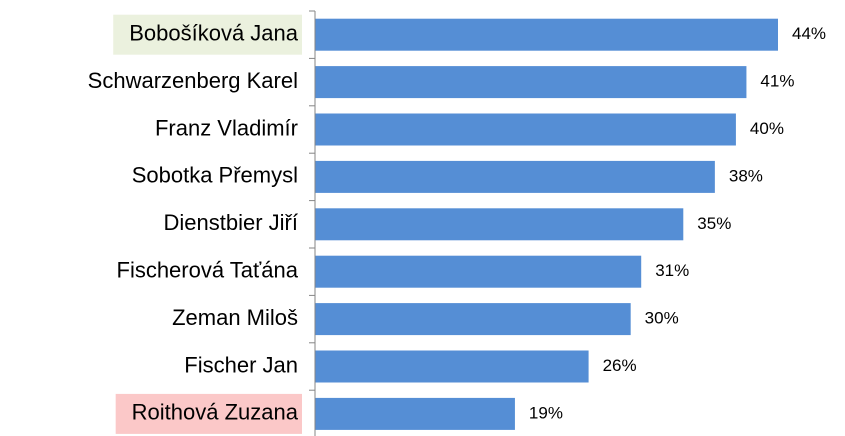 The height and width of the screenshot is (436, 845). I want to click on category-label: Sobotka Přemysl, so click(215, 175).